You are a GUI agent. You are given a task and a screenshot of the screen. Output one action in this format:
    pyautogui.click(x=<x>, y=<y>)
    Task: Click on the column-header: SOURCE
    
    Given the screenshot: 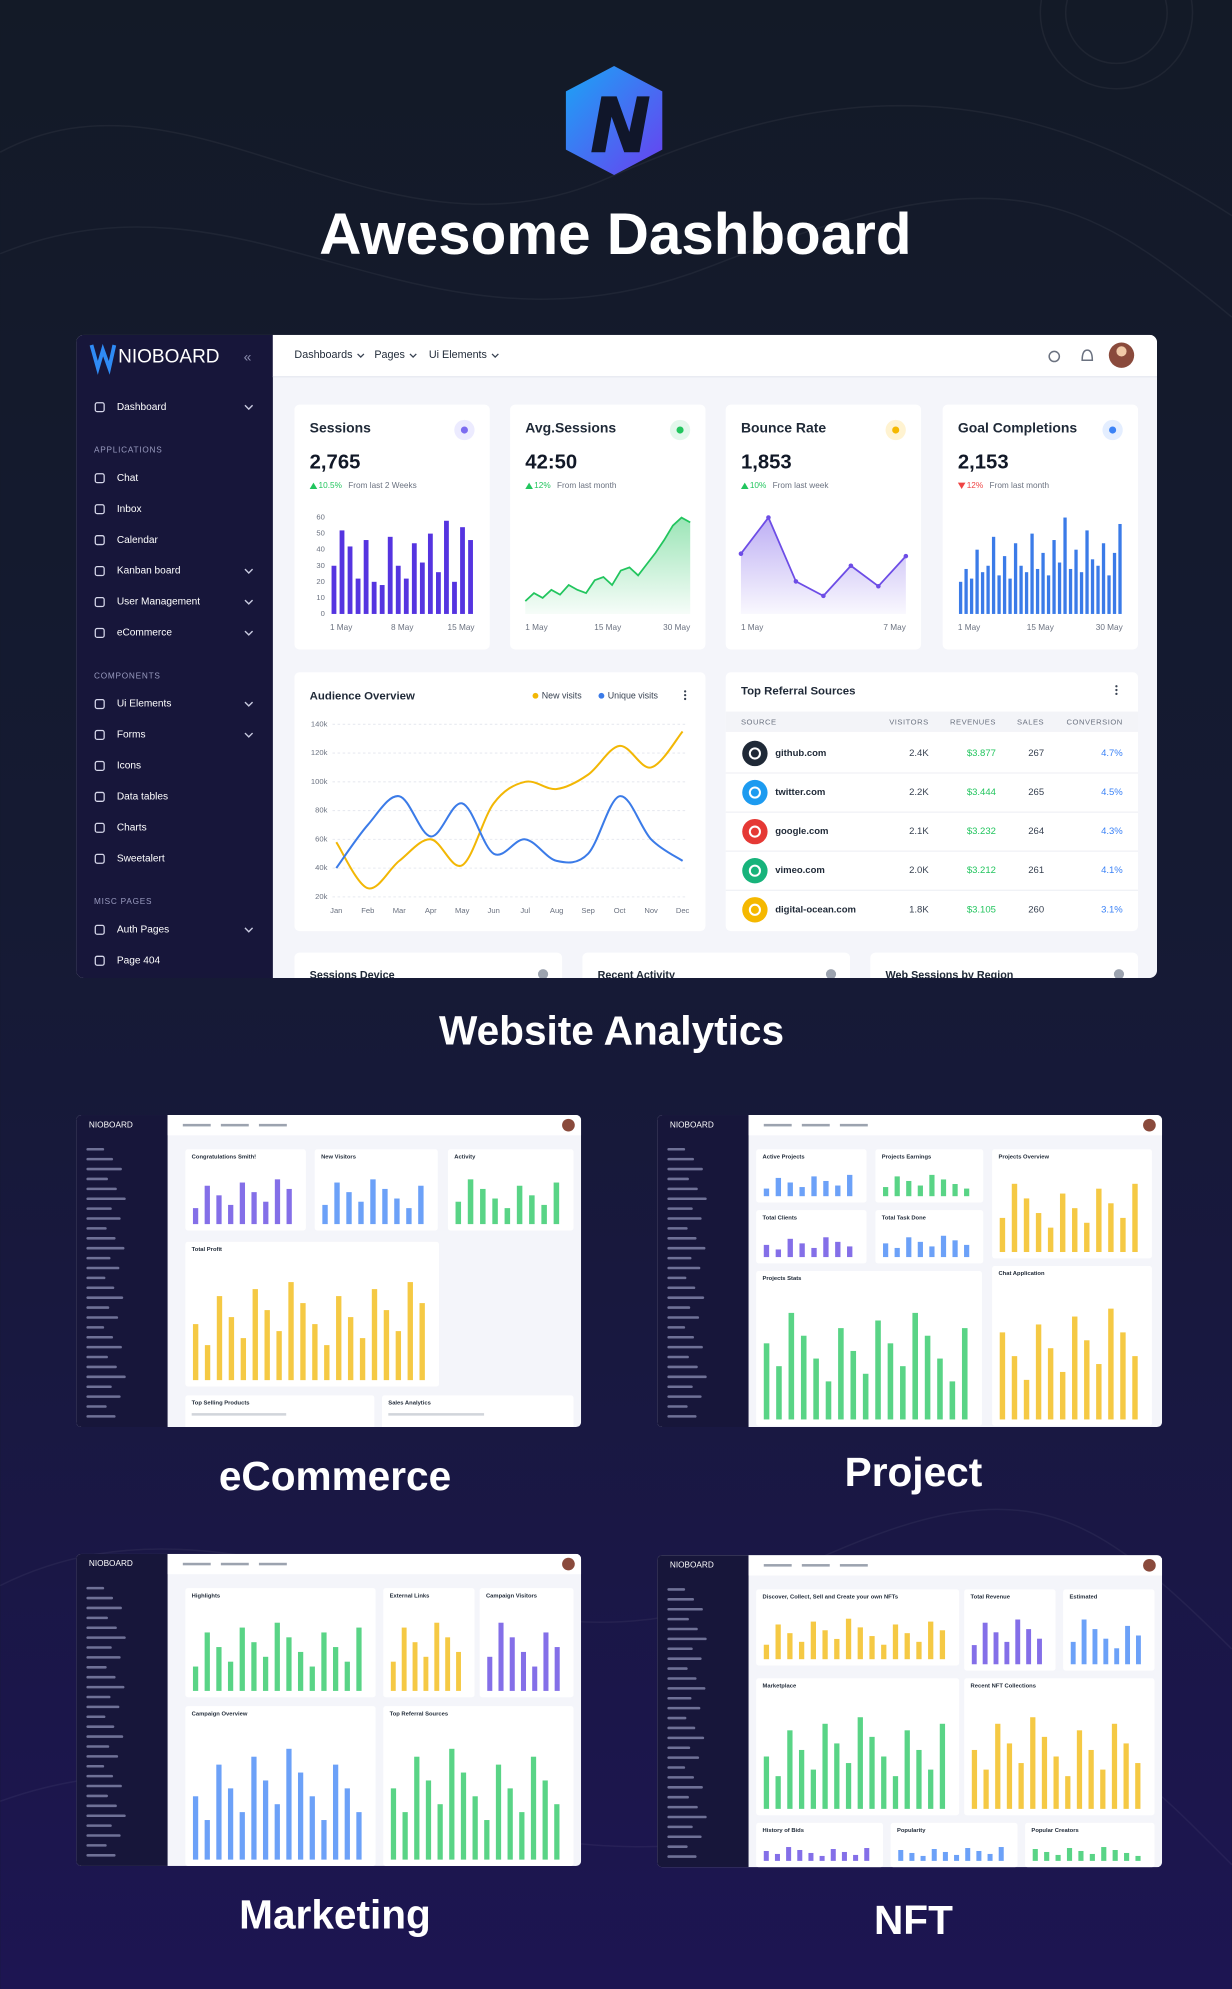 What is the action you would take?
    pyautogui.click(x=759, y=721)
    